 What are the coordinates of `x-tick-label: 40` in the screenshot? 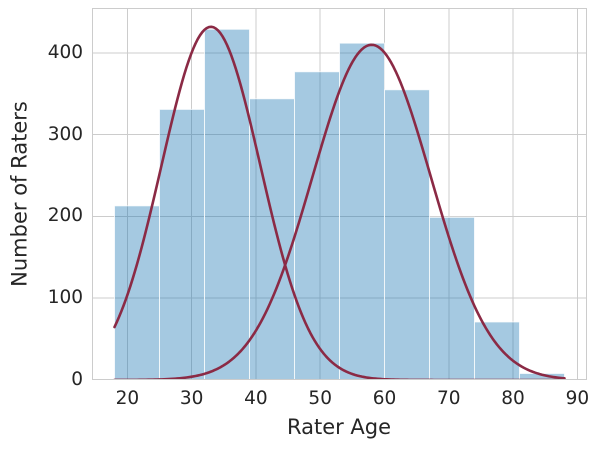 It's located at (256, 398).